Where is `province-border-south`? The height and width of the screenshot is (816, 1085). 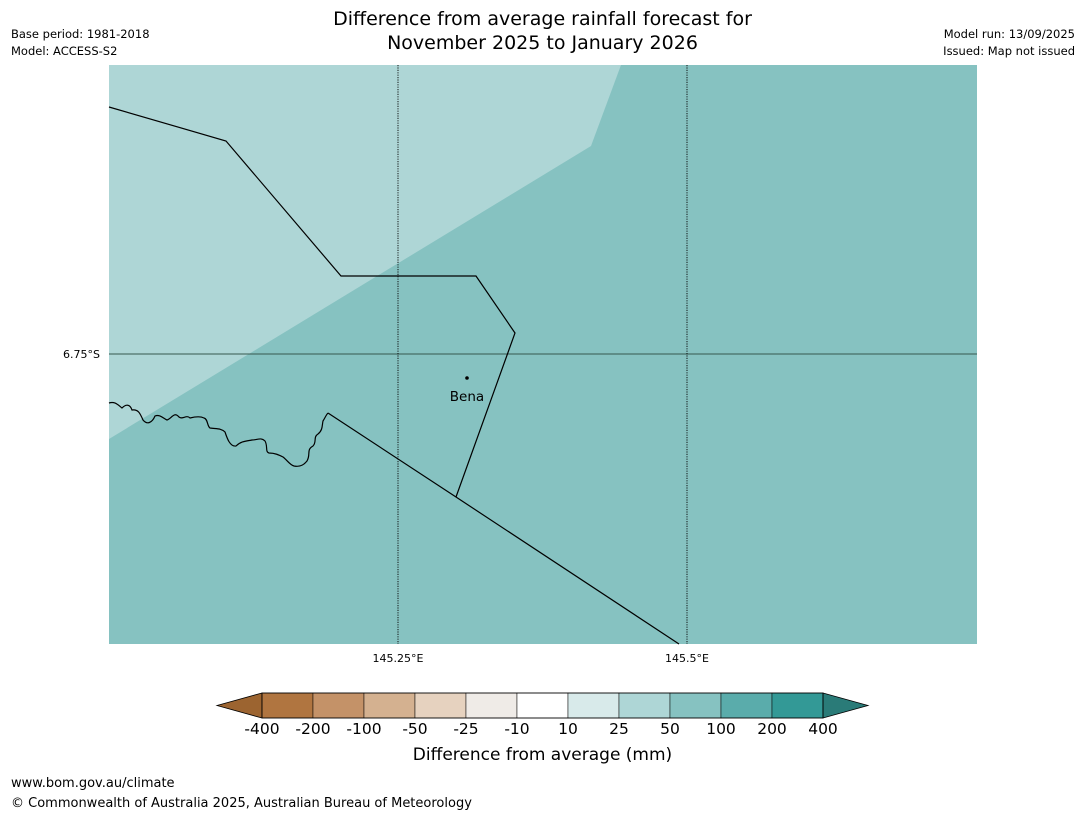 province-border-south is located at coordinates (503, 528).